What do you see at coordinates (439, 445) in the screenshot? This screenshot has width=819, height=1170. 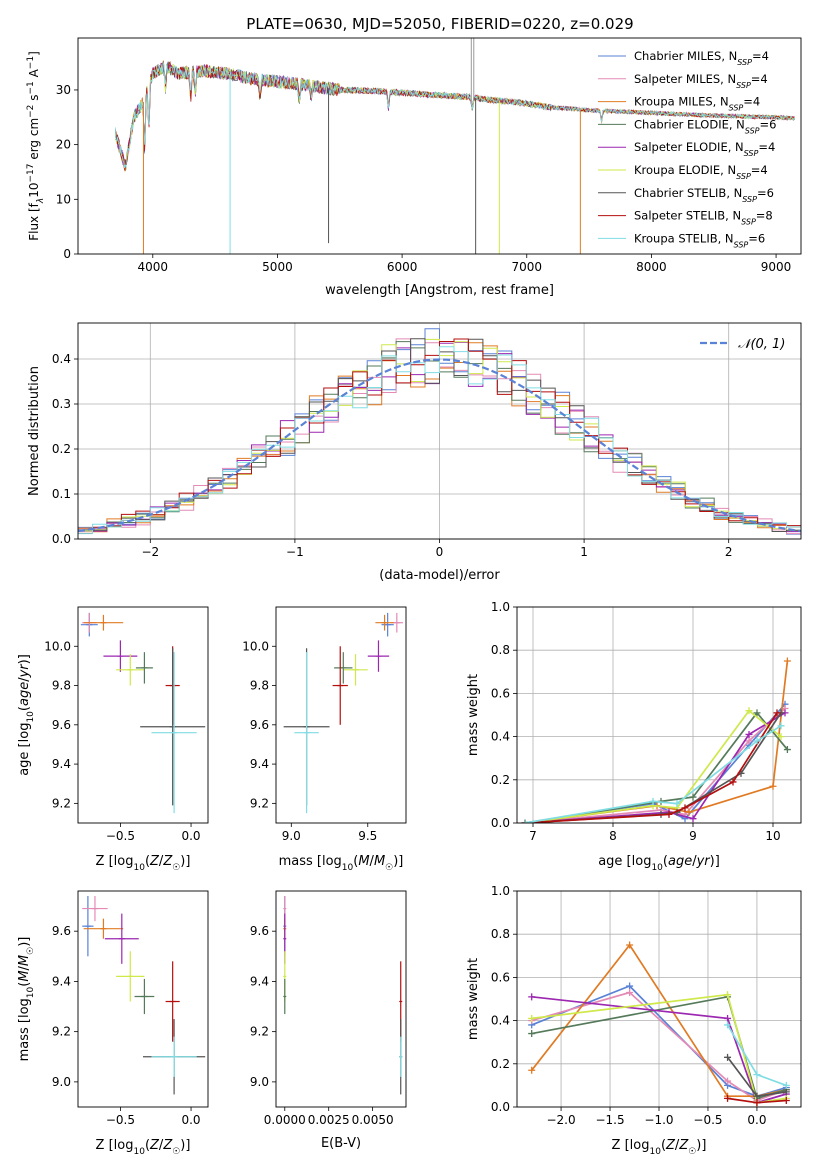 I see `normal-curve` at bounding box center [439, 445].